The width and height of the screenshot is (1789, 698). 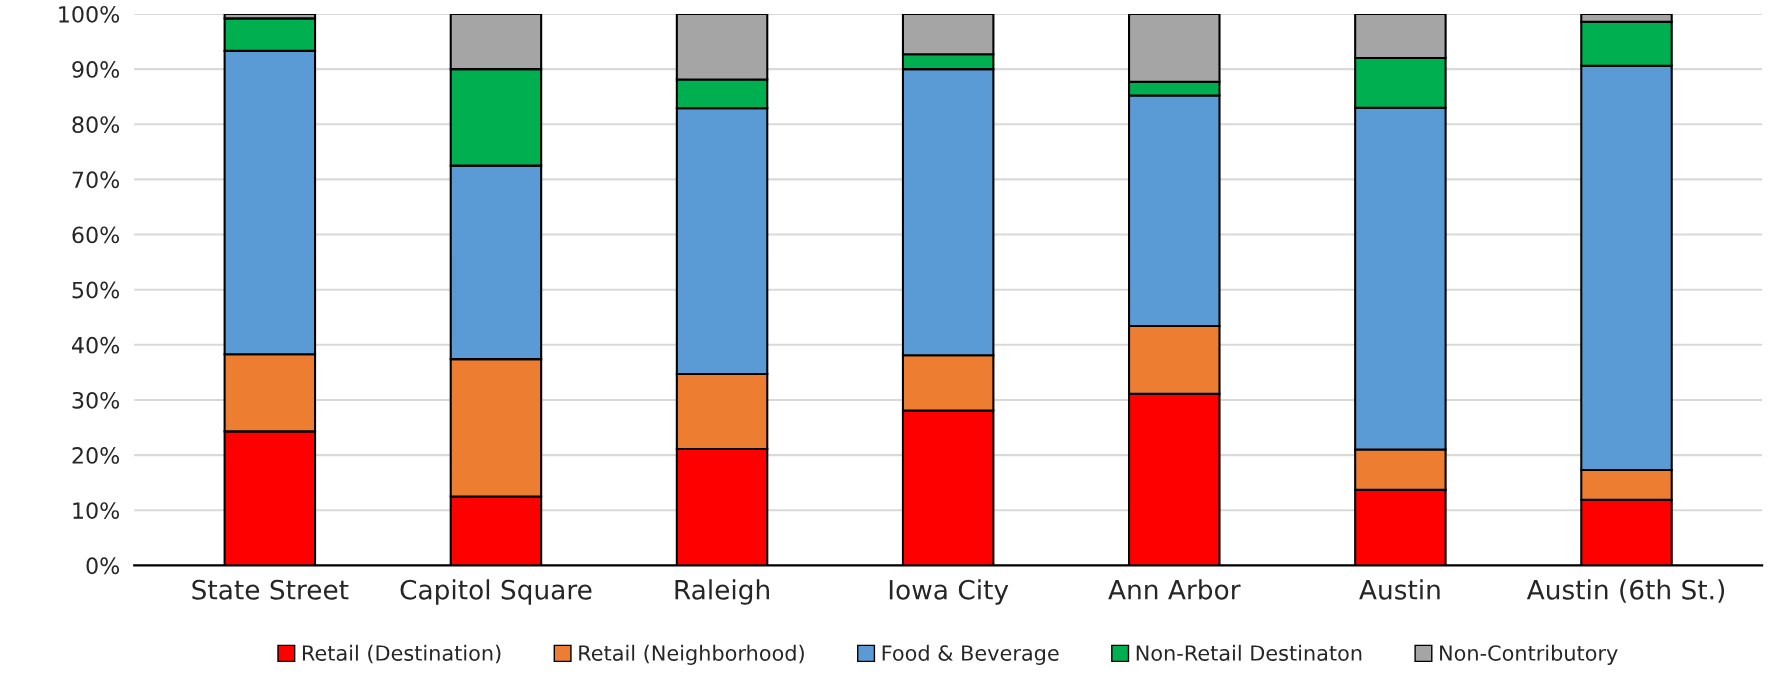 I want to click on x-tick-label: Austin (6th St.), so click(x=1625, y=591).